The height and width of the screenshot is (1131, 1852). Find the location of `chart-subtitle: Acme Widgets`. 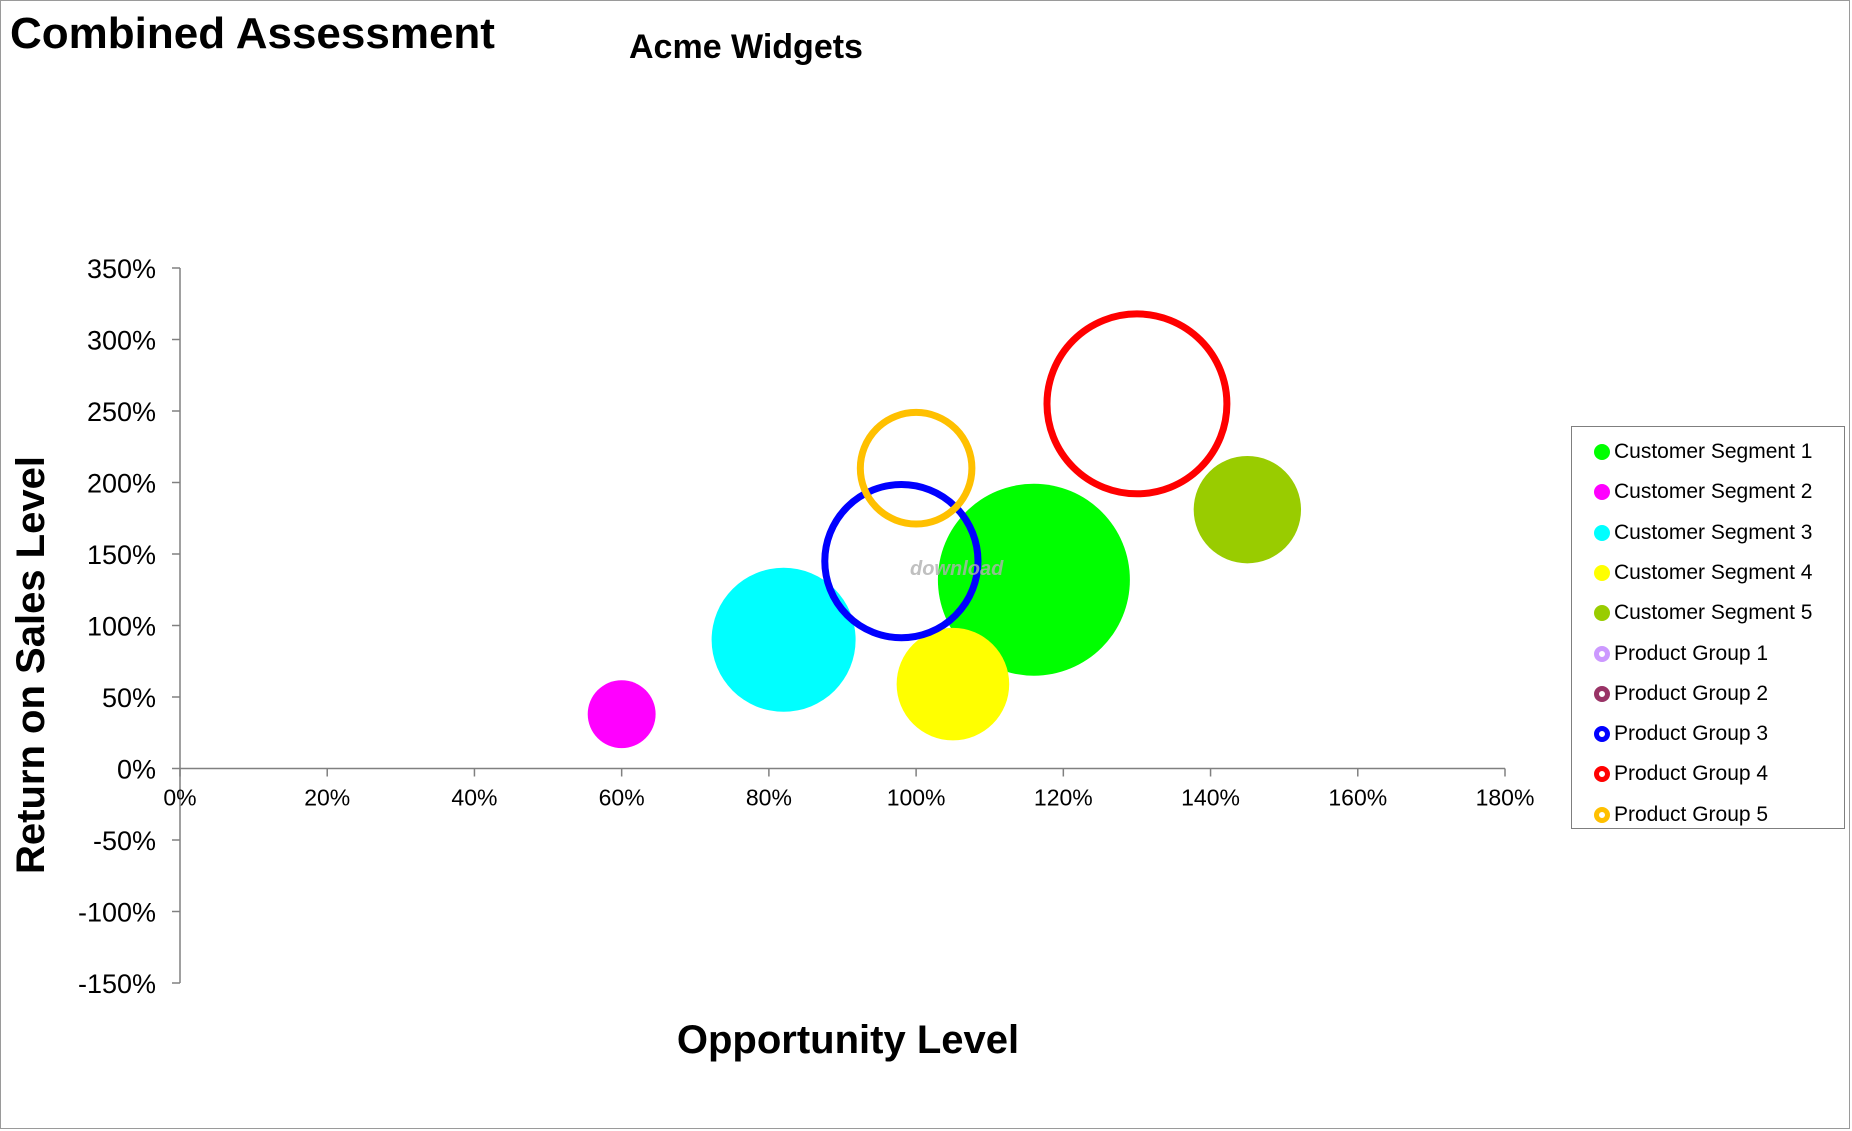

chart-subtitle: Acme Widgets is located at coordinates (746, 47).